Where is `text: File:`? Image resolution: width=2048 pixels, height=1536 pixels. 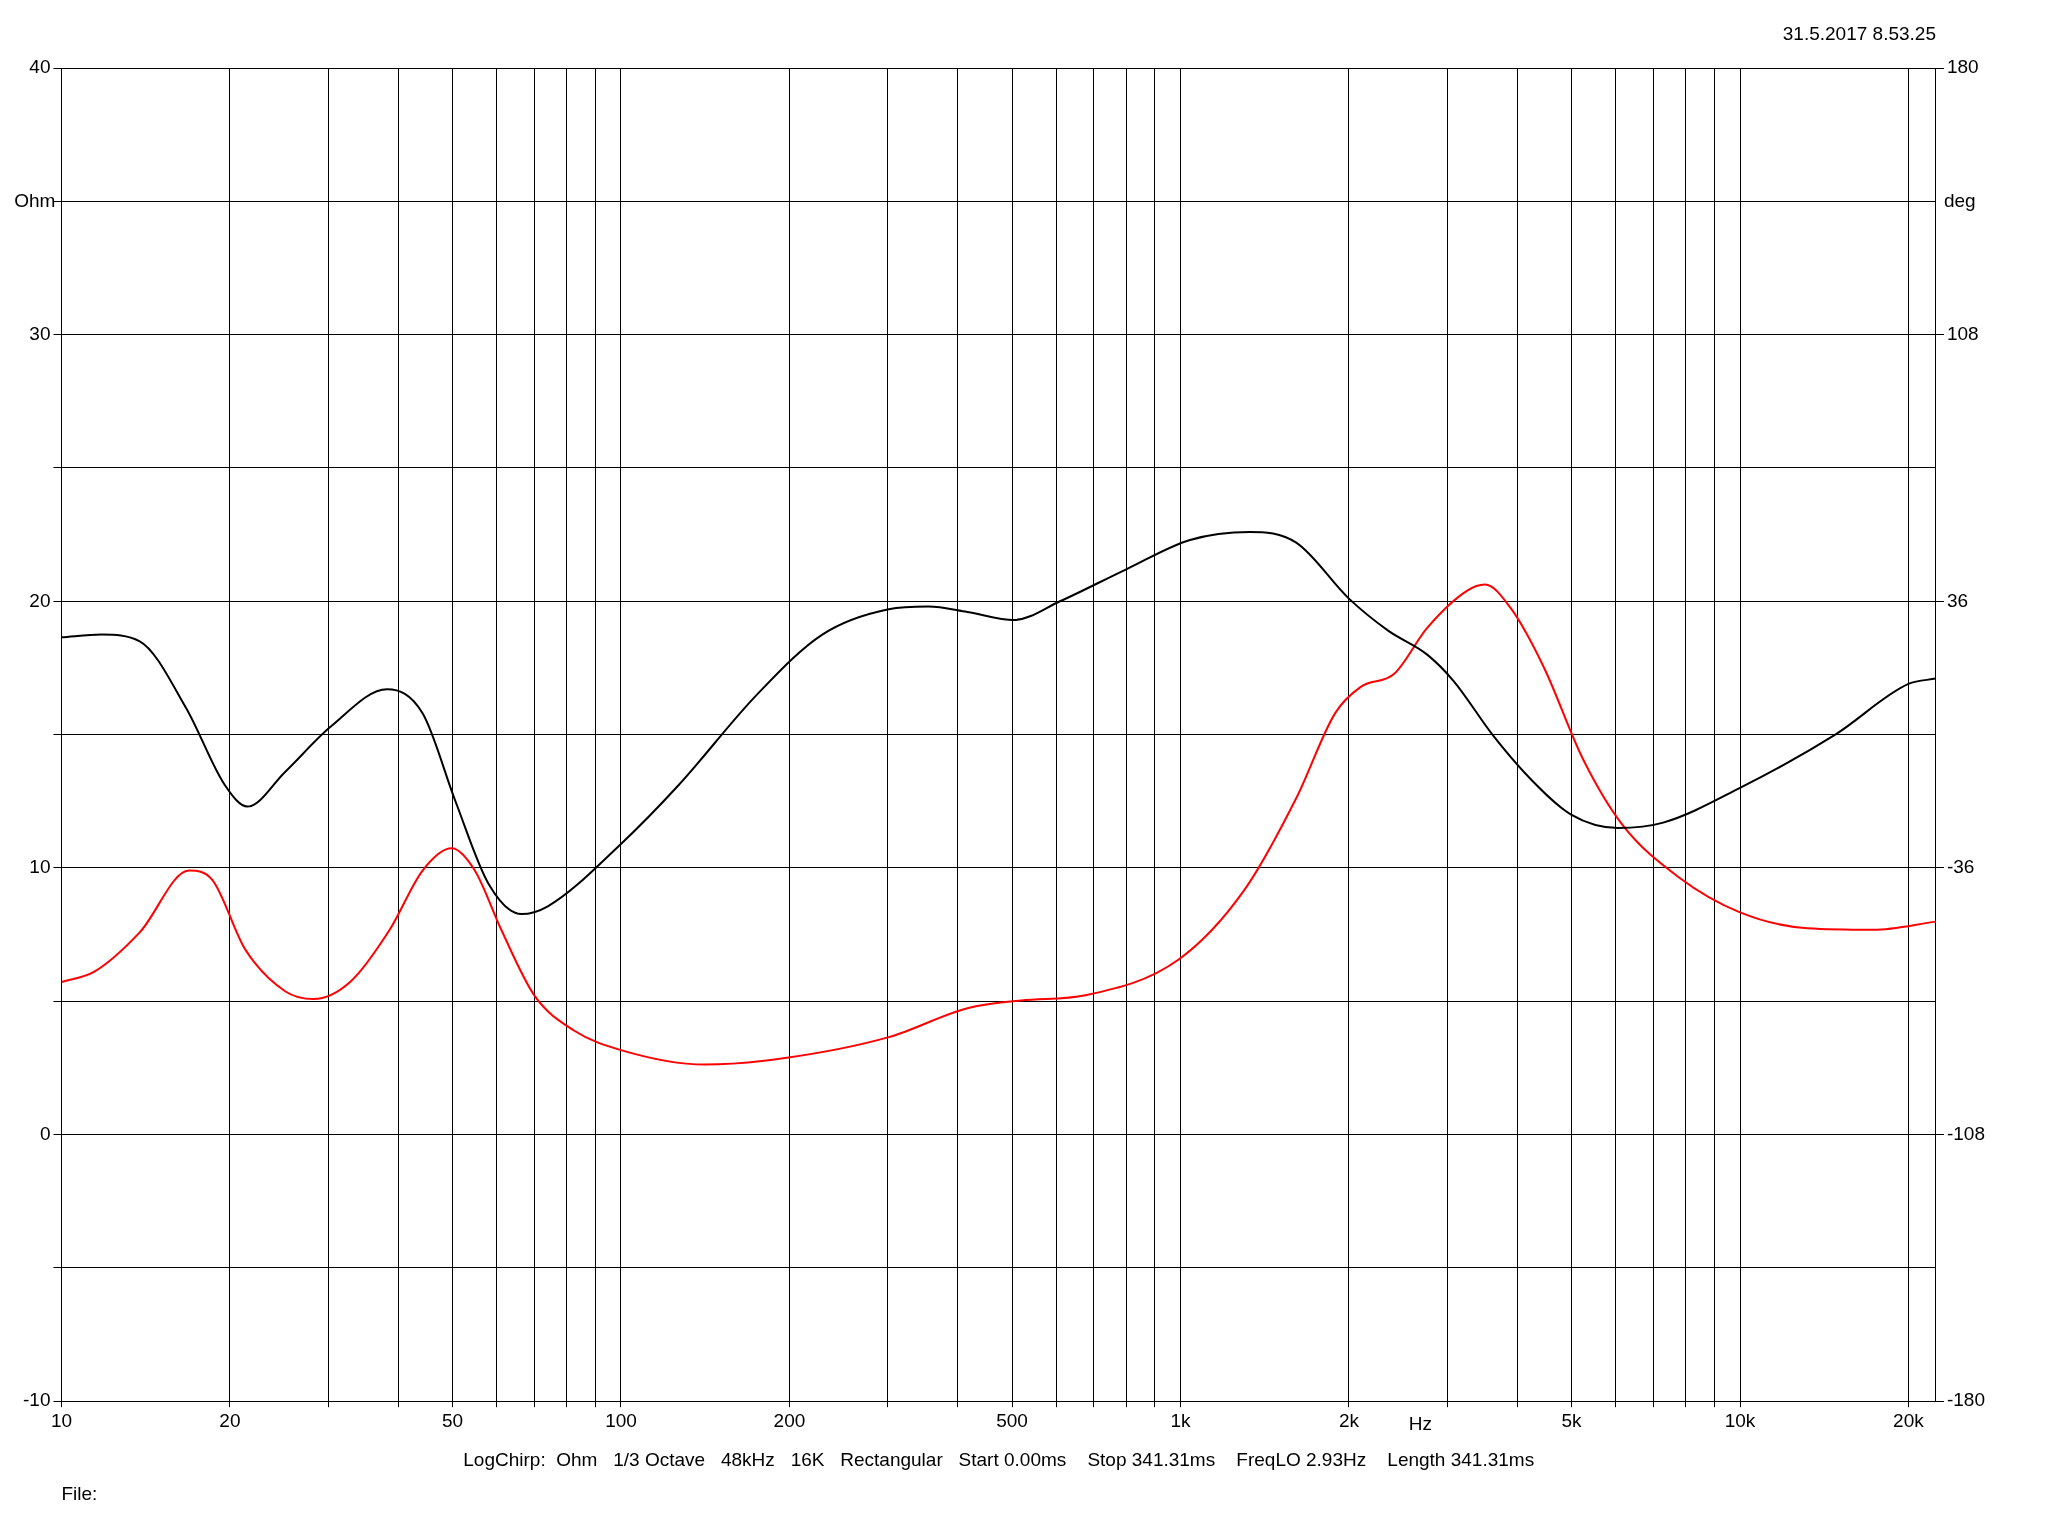
text: File: is located at coordinates (79, 1494).